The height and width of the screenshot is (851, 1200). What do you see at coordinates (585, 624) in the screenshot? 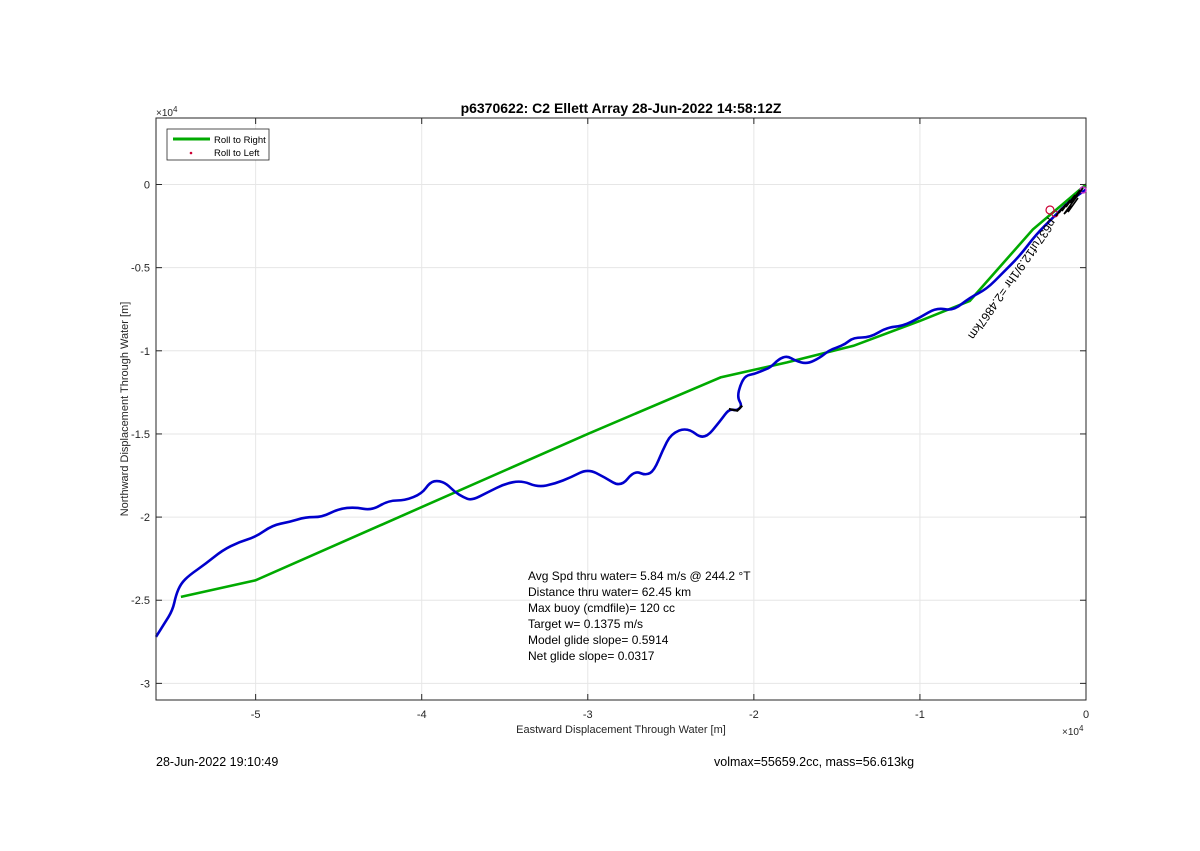
I see `stats-line-target-w: Target w= 0.1375 m/s` at bounding box center [585, 624].